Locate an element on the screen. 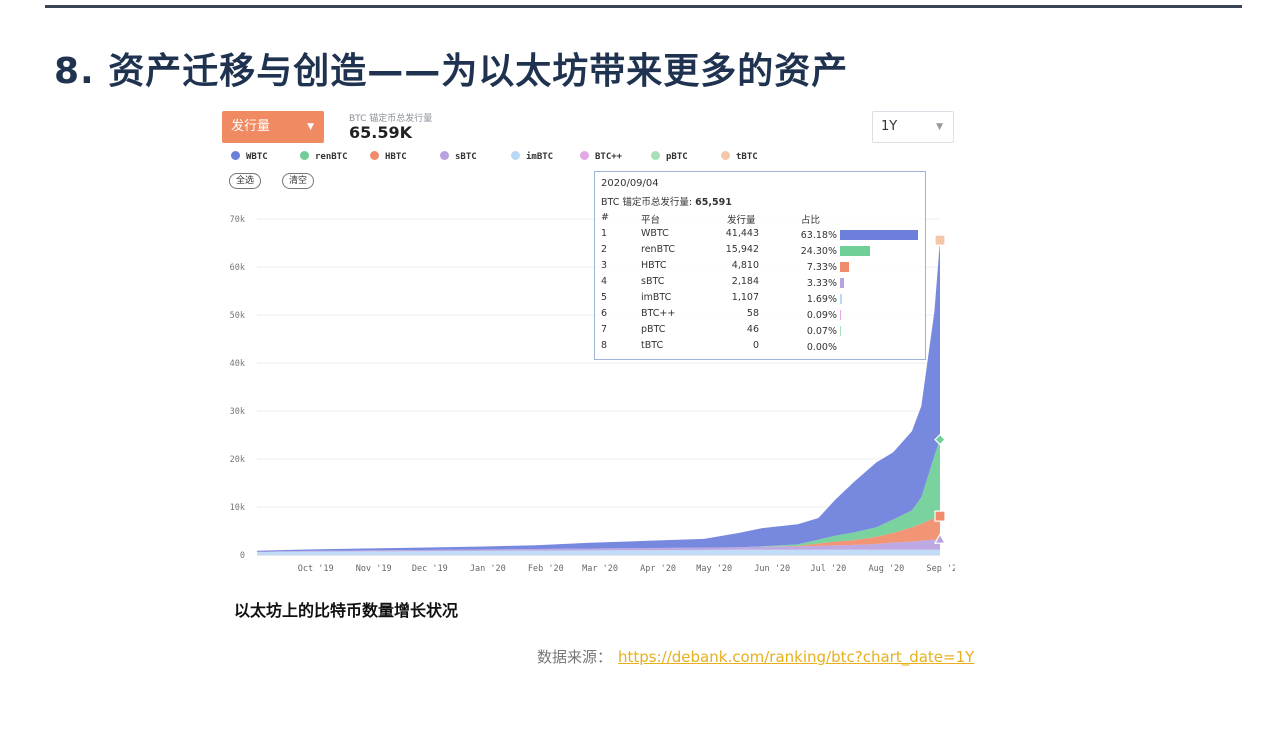 This screenshot has width=1278, height=748. area-series-imbtc is located at coordinates (598, 552).